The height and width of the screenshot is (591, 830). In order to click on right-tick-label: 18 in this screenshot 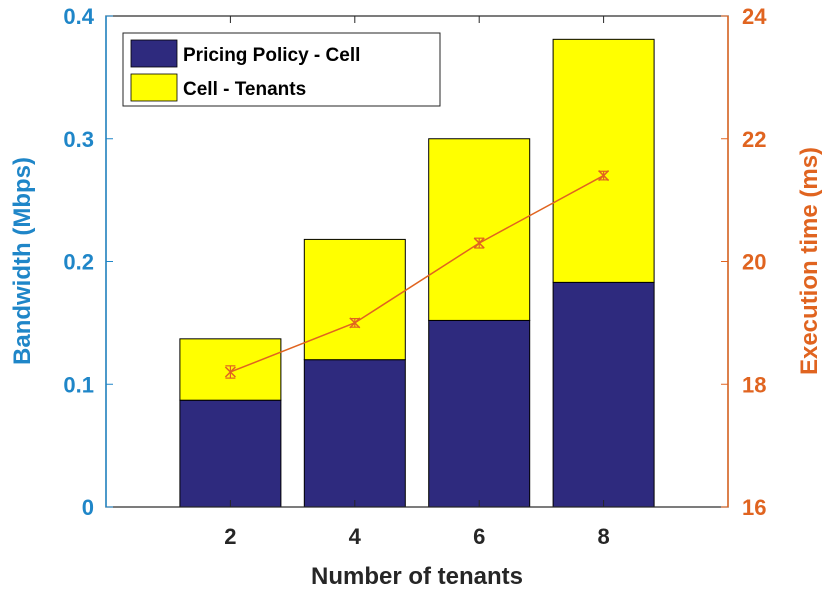, I will do `click(754, 384)`.